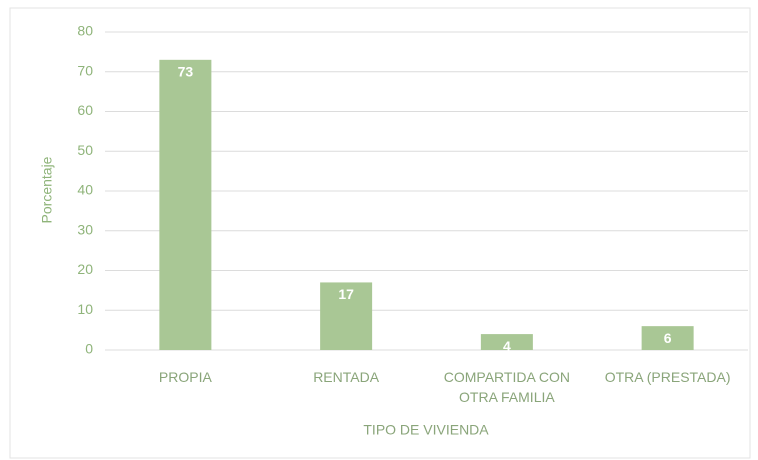 The width and height of the screenshot is (758, 460). Describe the element at coordinates (346, 377) in the screenshot. I see `x-tick-label: RENTADA` at that location.